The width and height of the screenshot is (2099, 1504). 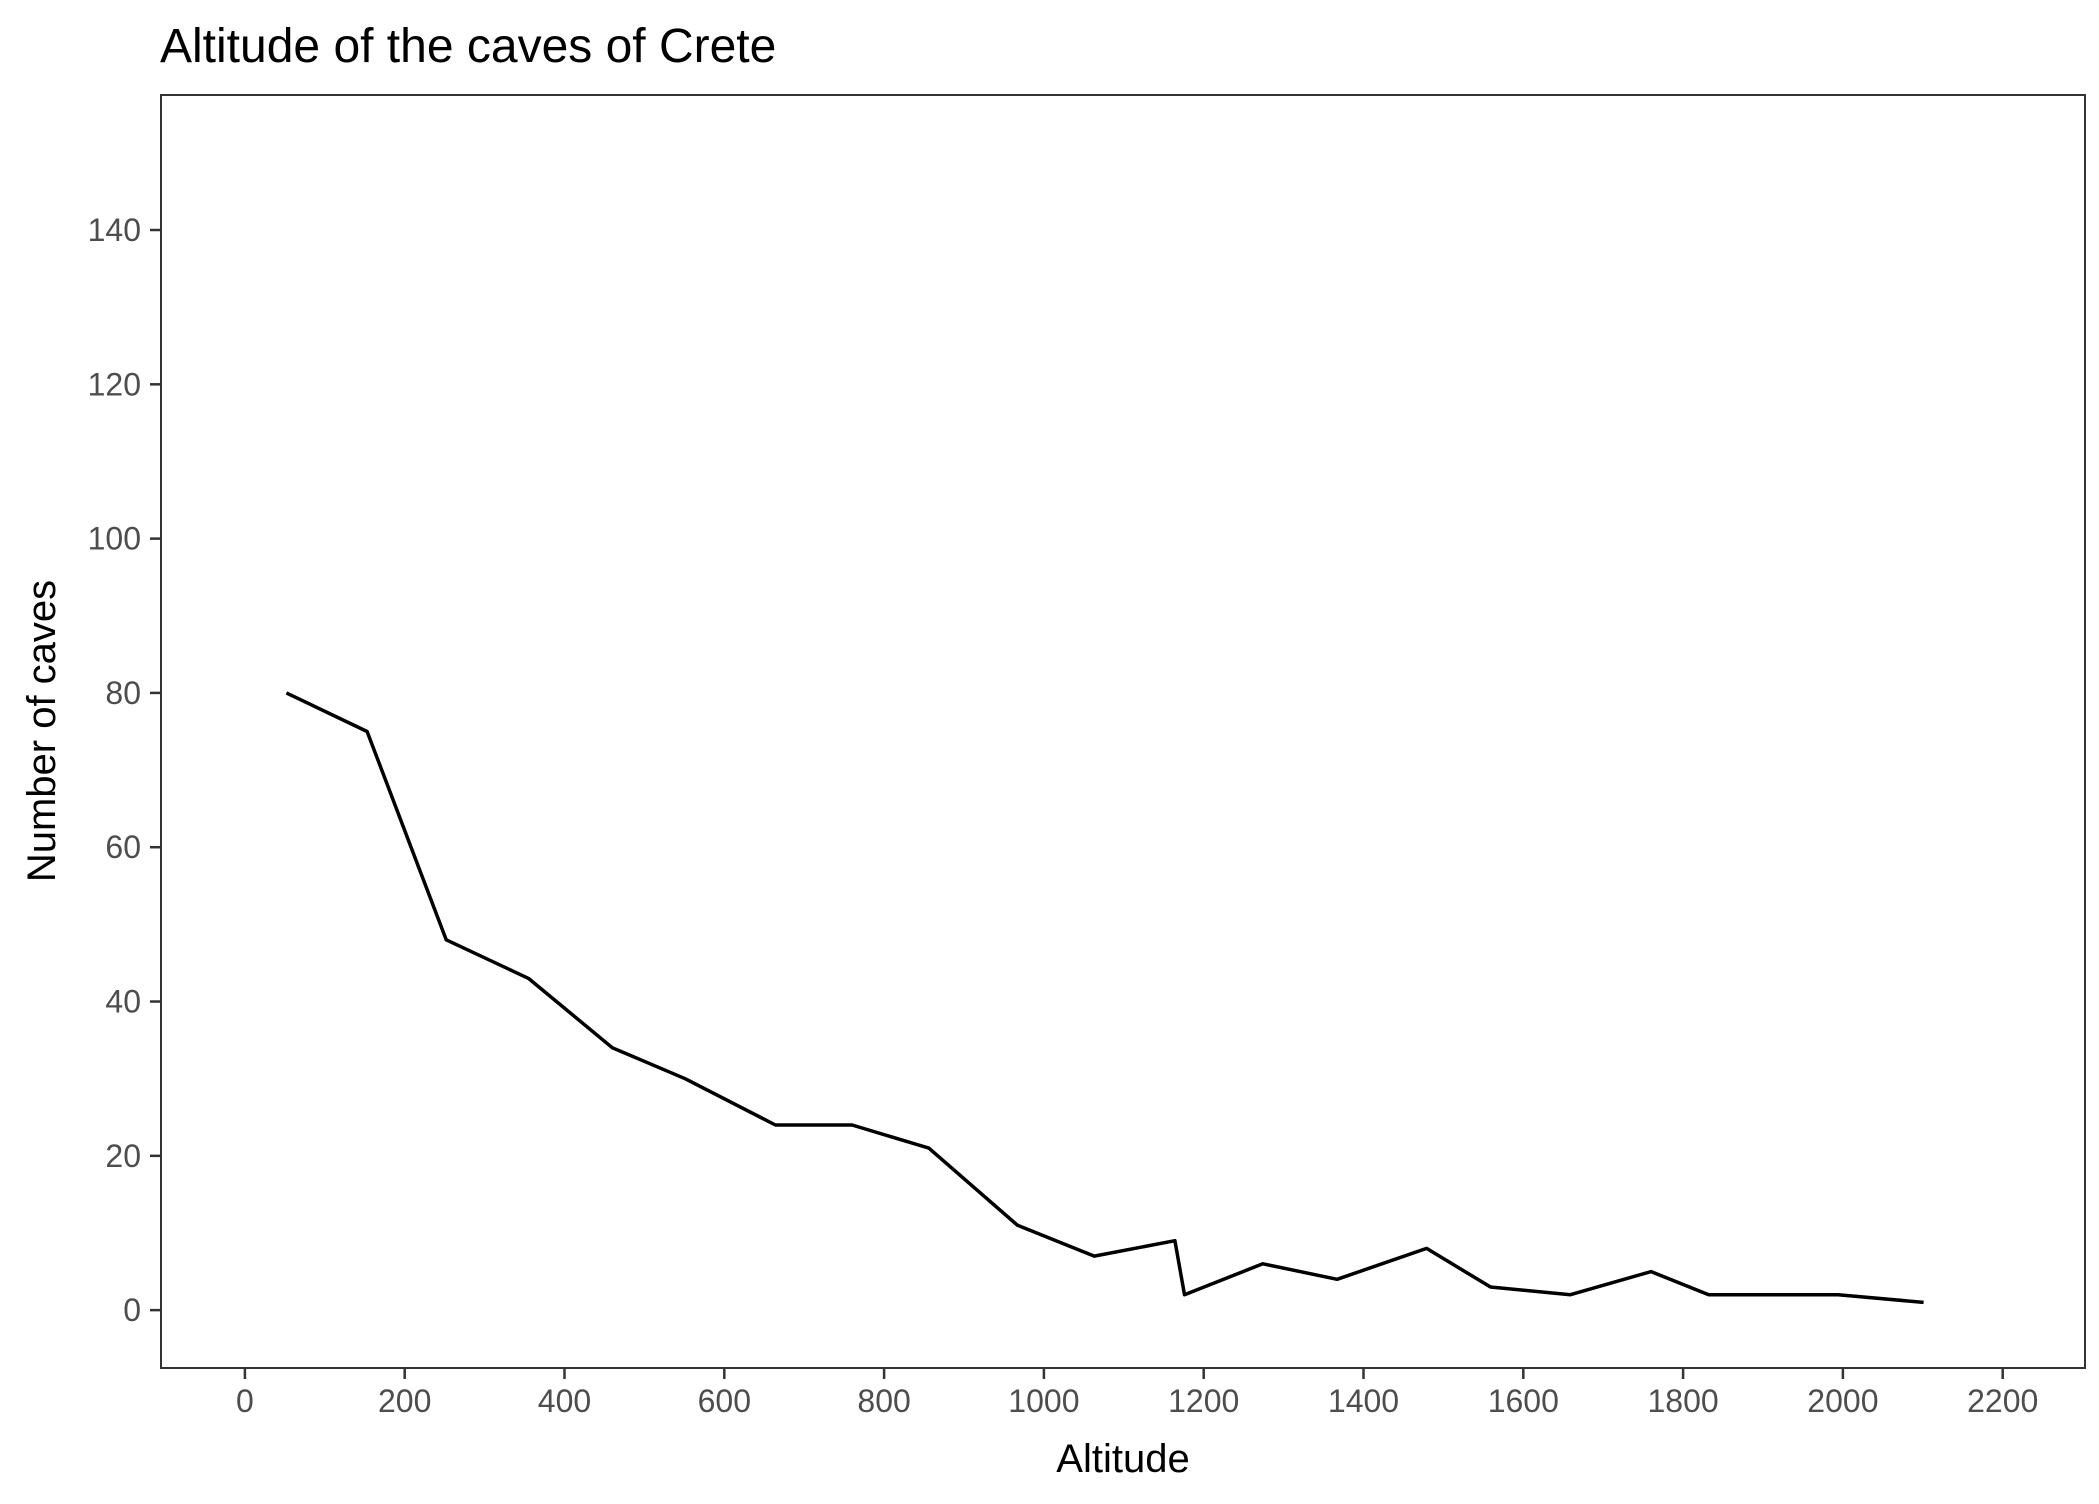 I want to click on y-tick-label: 80, so click(x=123, y=693).